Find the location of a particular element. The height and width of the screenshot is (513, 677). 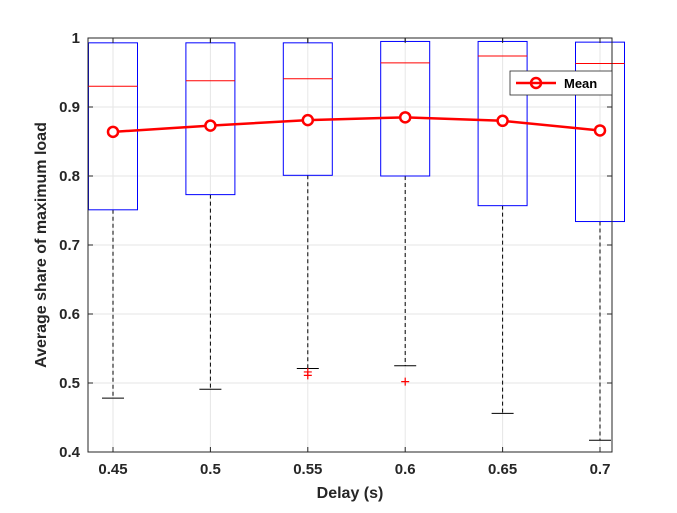

y-tick-label: 0.7 is located at coordinates (69, 245).